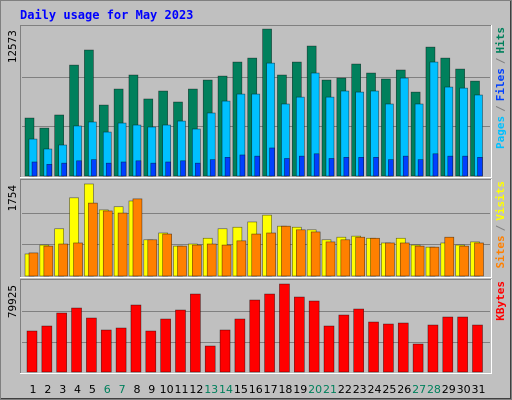  I want to click on legend-entry: Sites, so click(500, 251).